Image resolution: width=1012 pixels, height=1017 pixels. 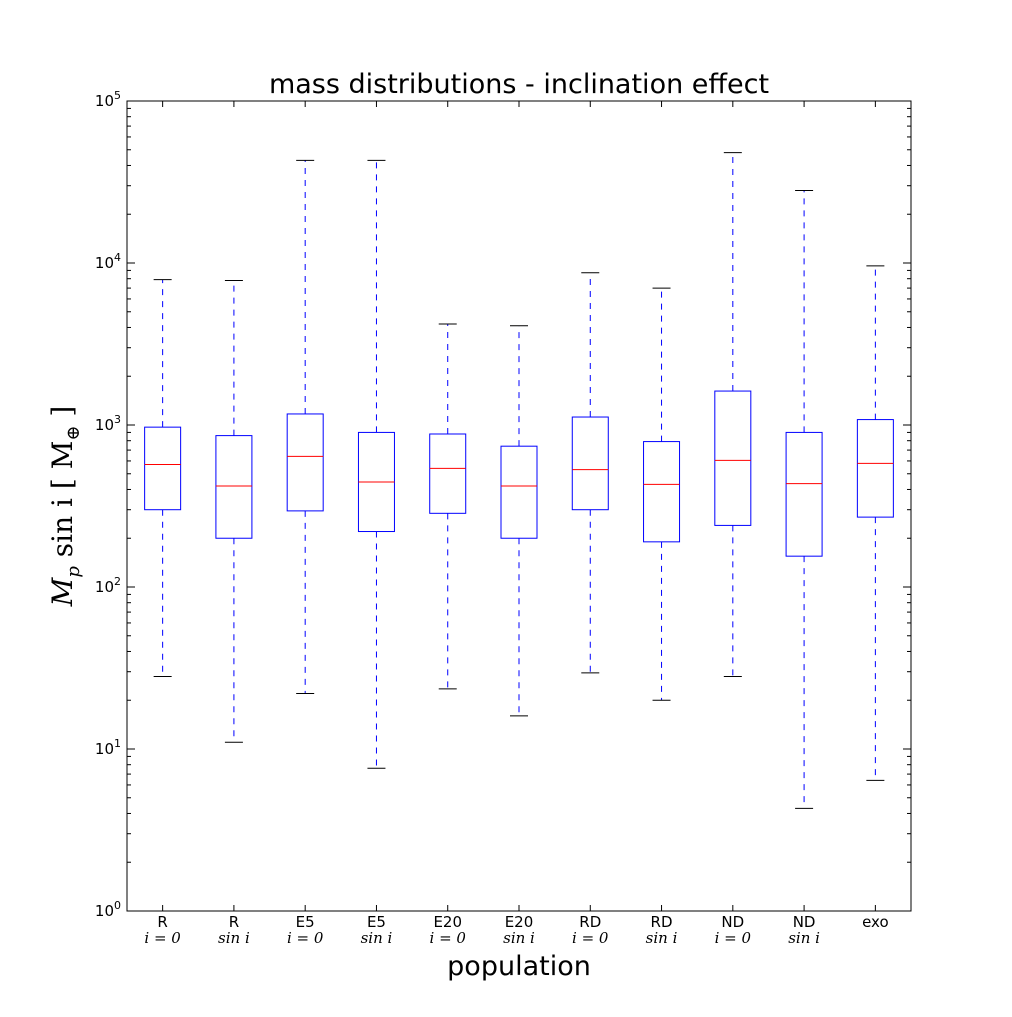 I want to click on y-tick-label: 10², so click(x=108, y=585).